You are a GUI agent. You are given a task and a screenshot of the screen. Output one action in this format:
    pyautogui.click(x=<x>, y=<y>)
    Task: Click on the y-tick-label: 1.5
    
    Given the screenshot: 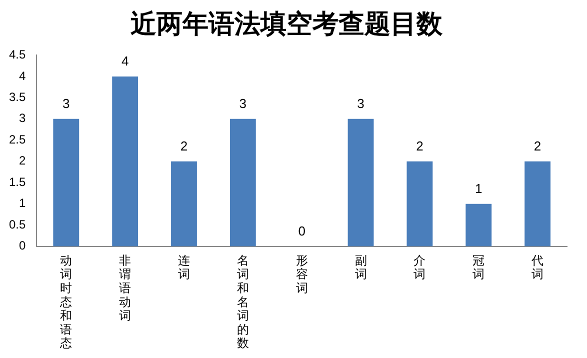 What is the action you would take?
    pyautogui.click(x=17, y=181)
    